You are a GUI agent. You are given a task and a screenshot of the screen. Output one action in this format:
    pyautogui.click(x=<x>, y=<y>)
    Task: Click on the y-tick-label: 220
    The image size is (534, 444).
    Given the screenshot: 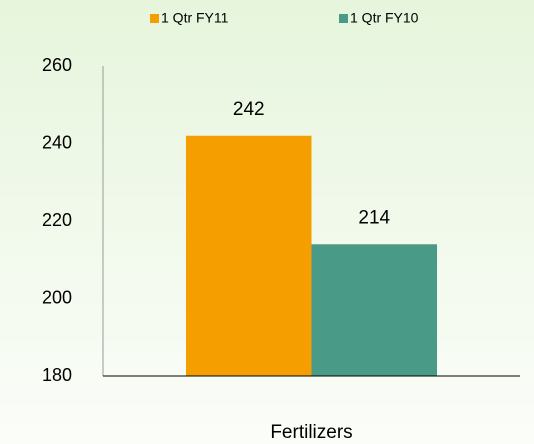 What is the action you would take?
    pyautogui.click(x=57, y=220)
    